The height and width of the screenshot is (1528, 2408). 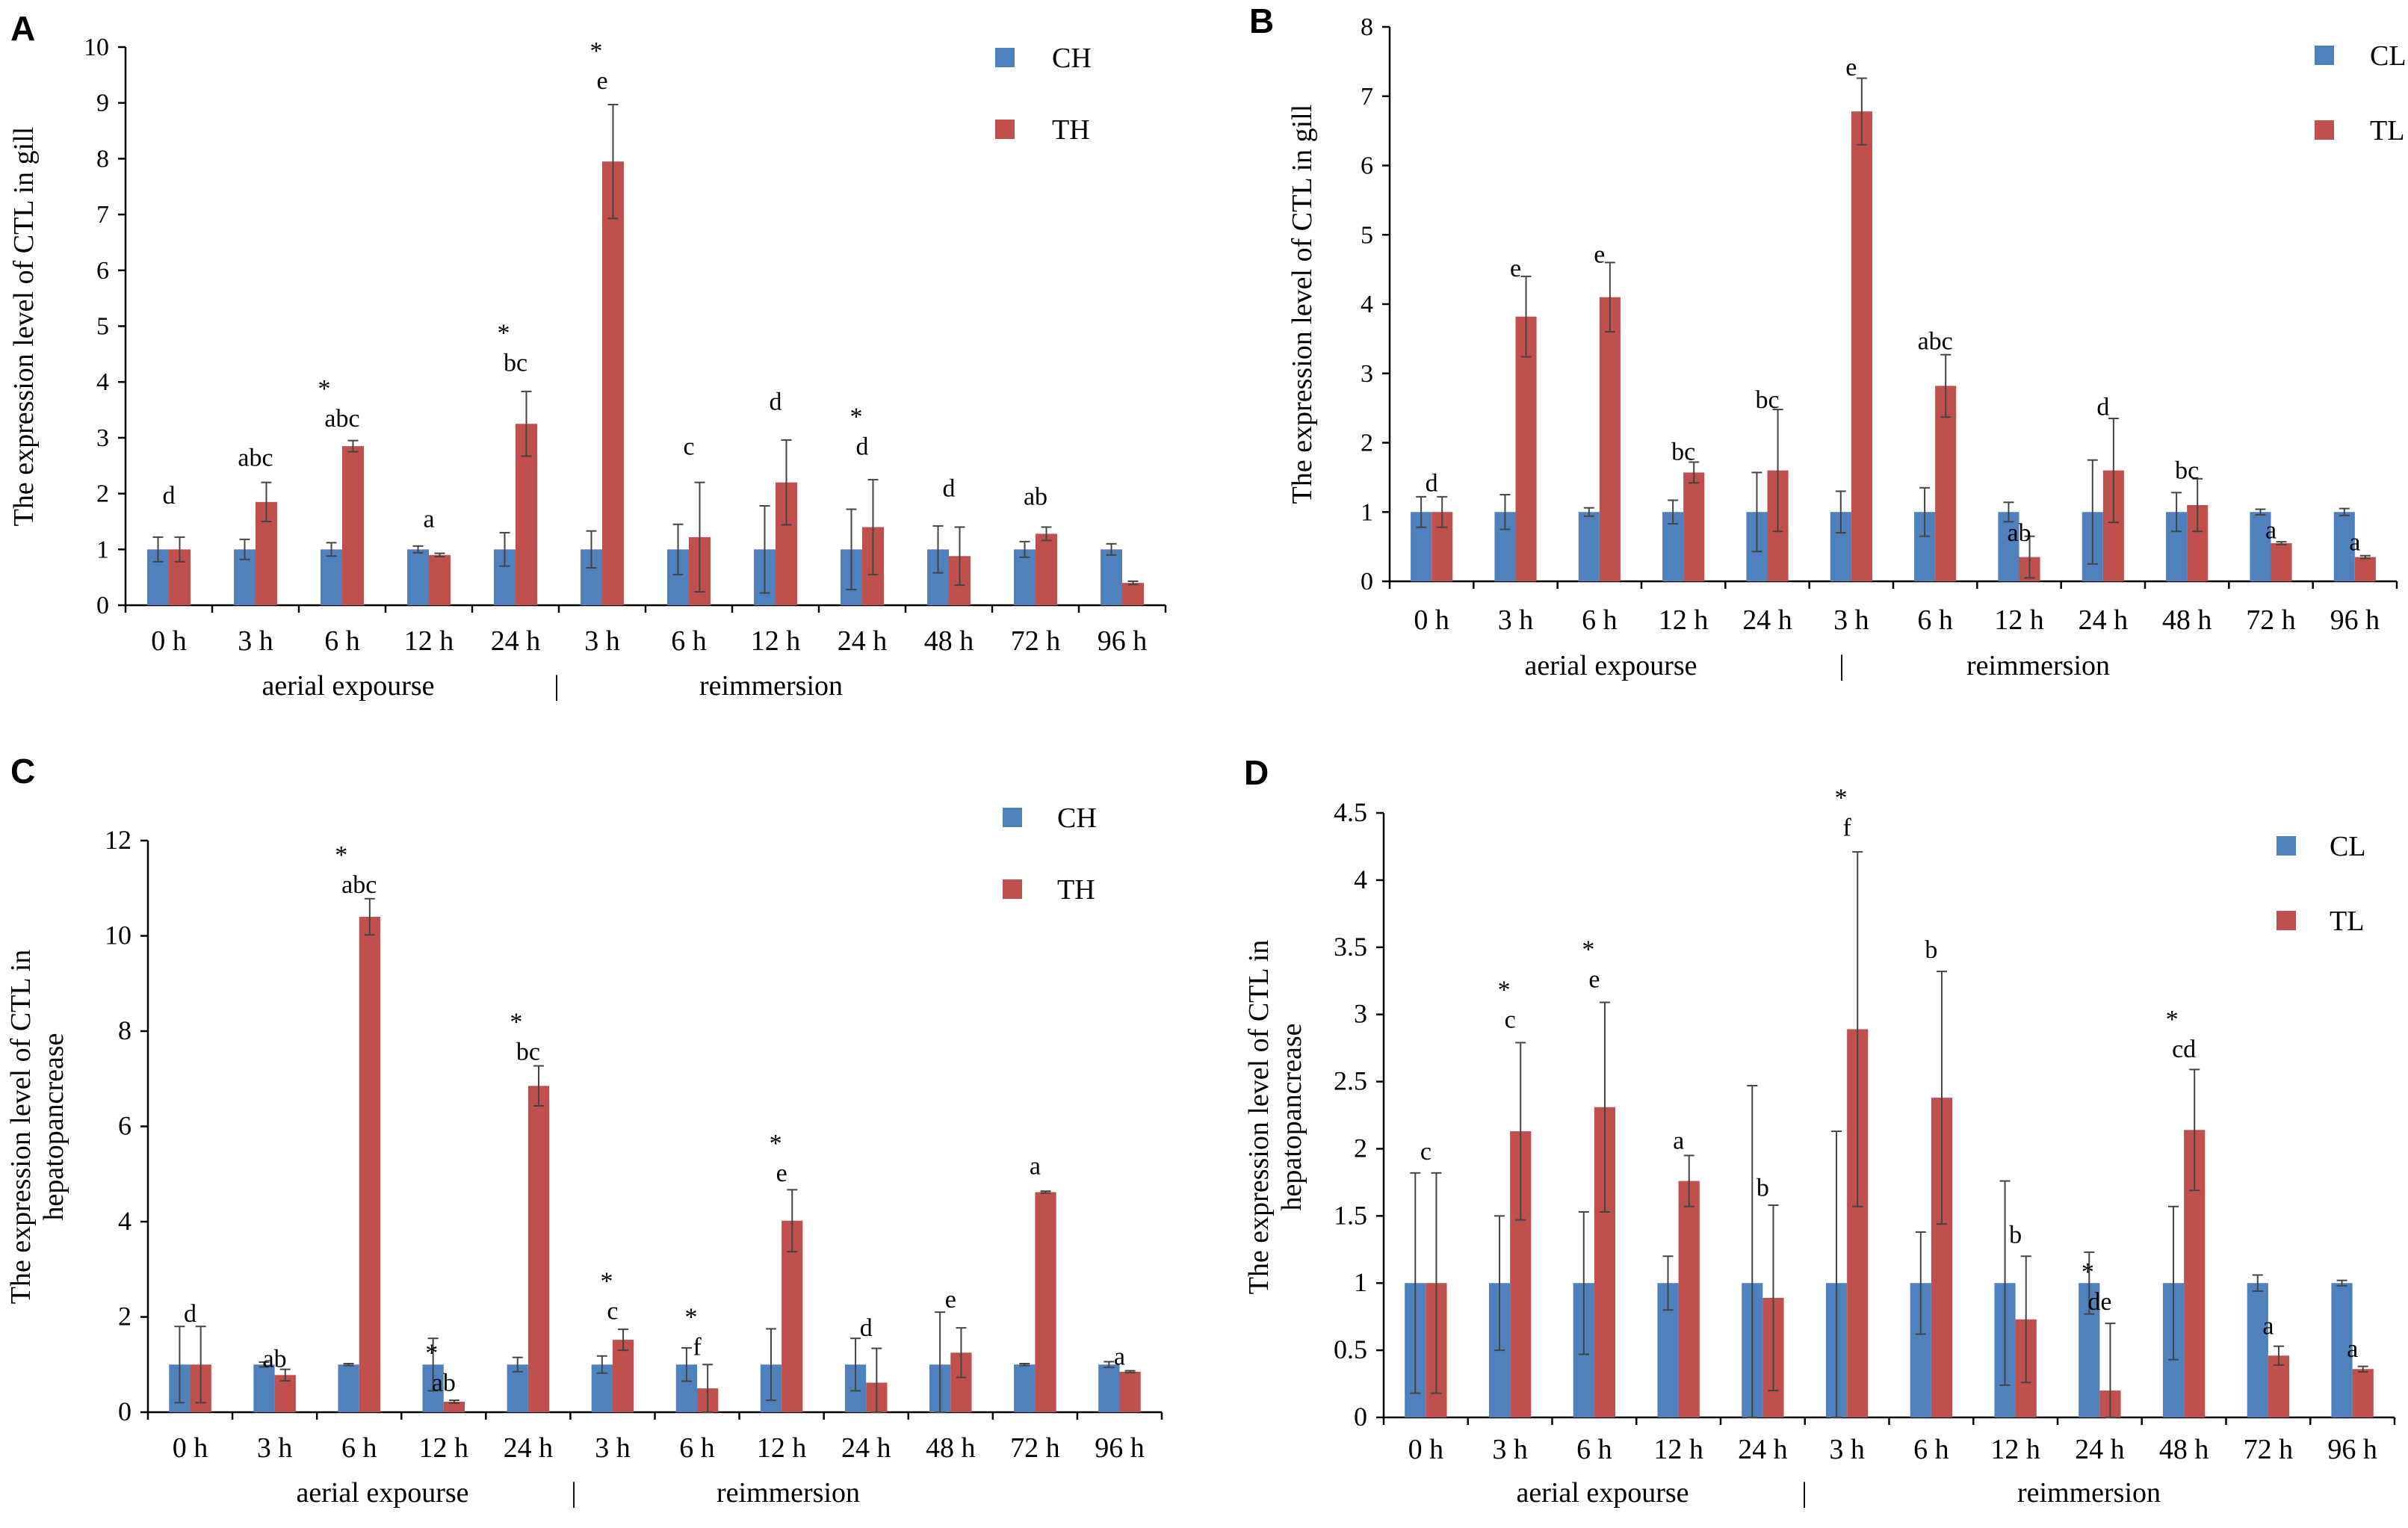 What do you see at coordinates (1302, 304) in the screenshot?
I see `y-axis-label-line: The expression level of CTL in gill` at bounding box center [1302, 304].